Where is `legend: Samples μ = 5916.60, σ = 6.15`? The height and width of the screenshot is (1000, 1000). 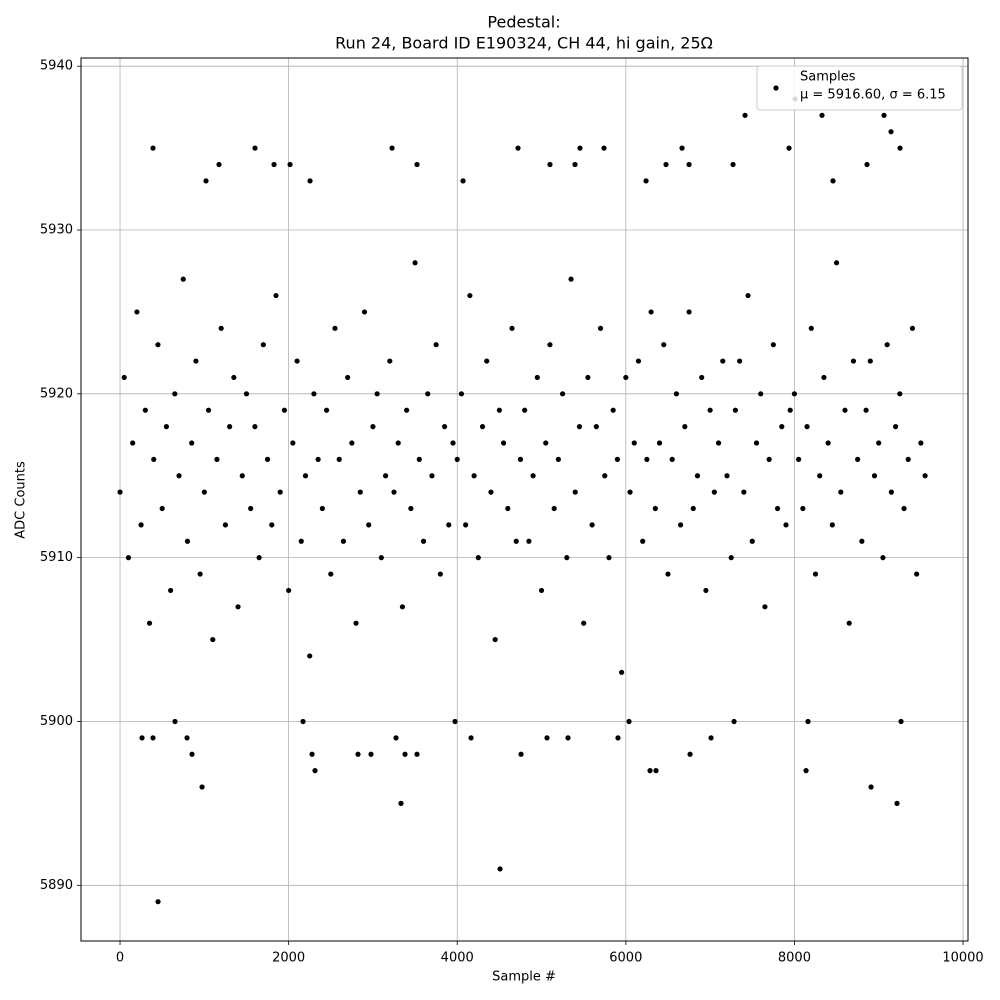 legend: Samples μ = 5916.60, σ = 6.15 is located at coordinates (859, 88).